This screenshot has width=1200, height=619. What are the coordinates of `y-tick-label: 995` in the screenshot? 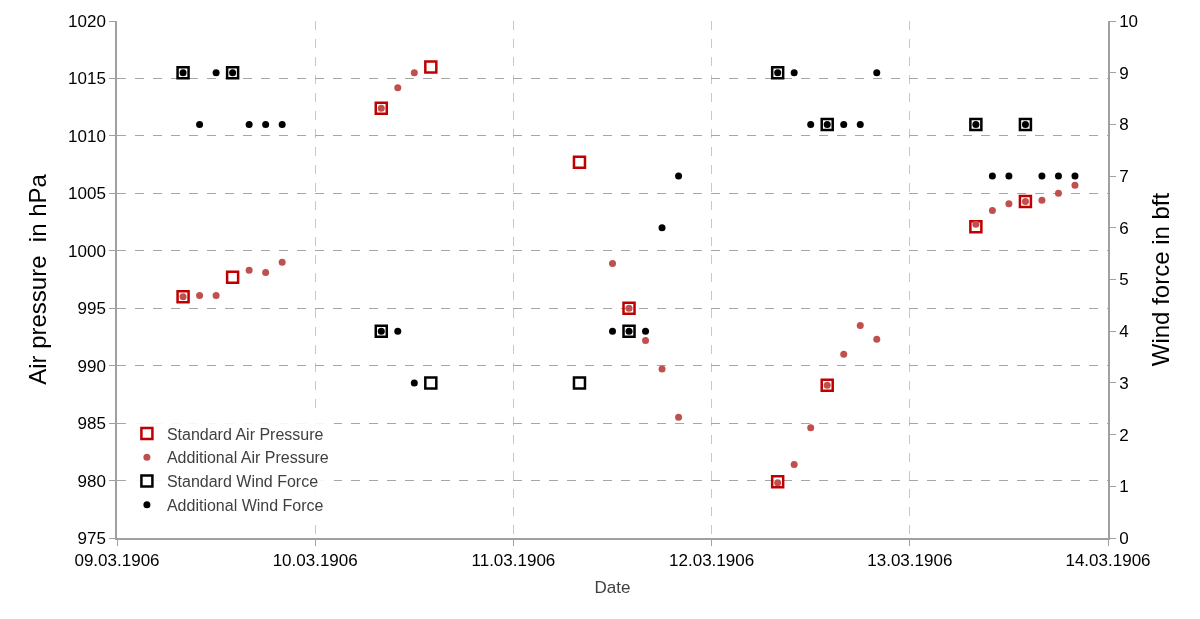 It's located at (91, 309).